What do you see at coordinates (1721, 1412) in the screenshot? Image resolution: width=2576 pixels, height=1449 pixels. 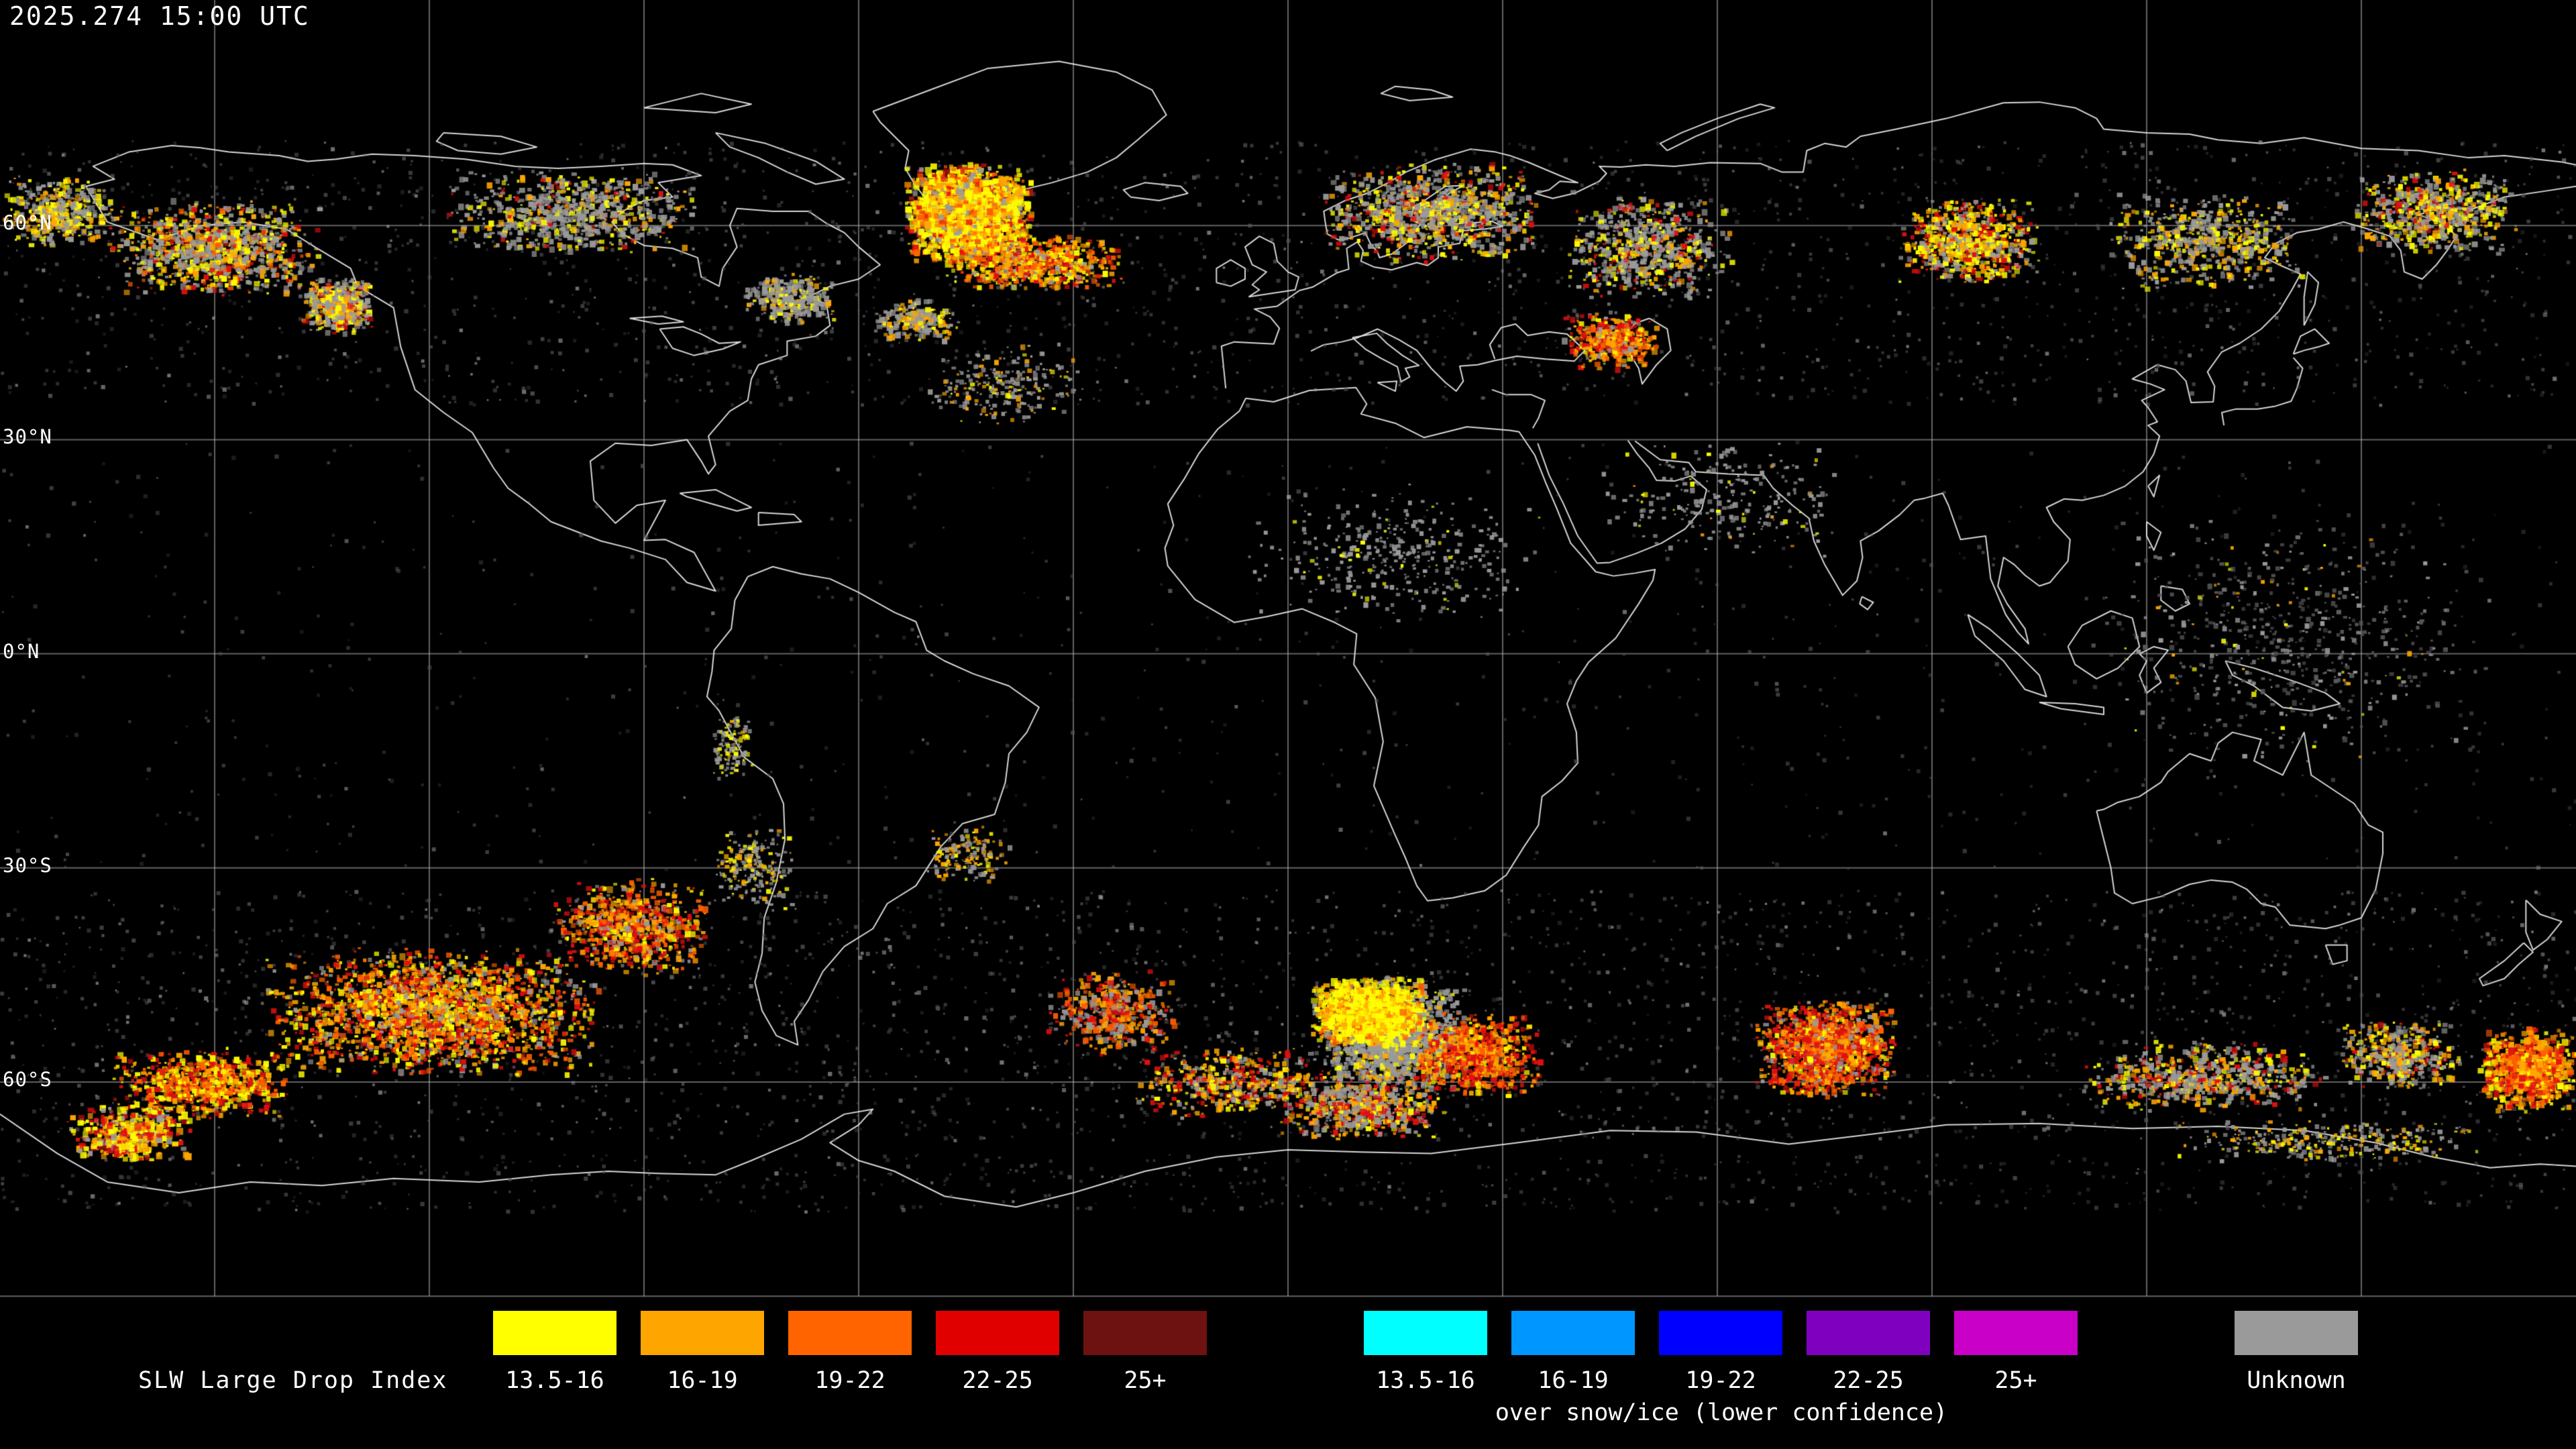 I see `legend-caption-snow-ice: over snow/ice (lower confidence)` at bounding box center [1721, 1412].